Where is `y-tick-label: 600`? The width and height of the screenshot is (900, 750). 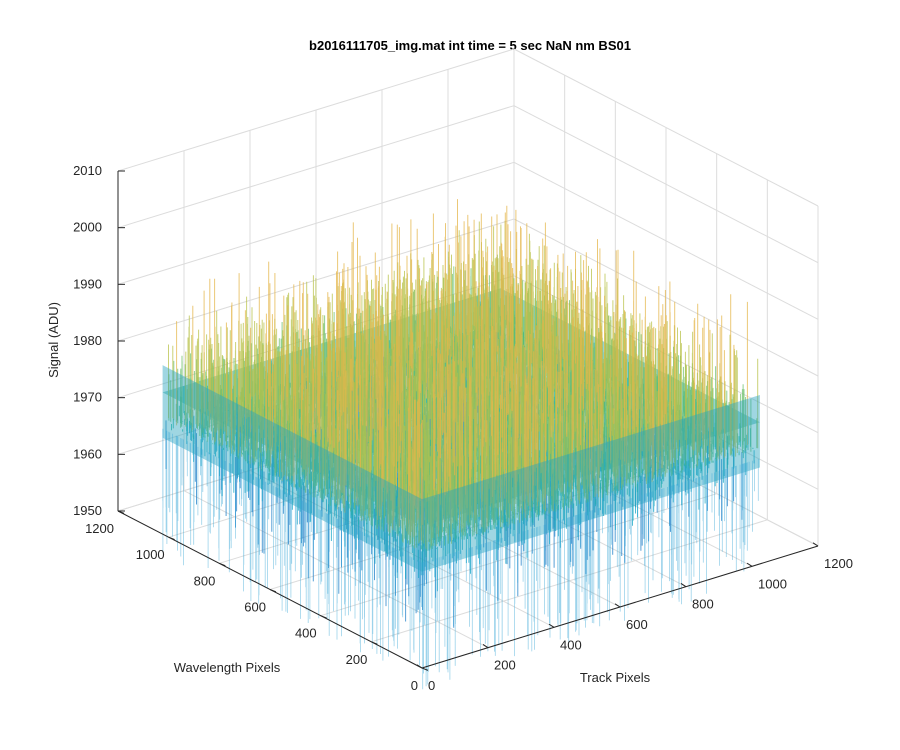
y-tick-label: 600 is located at coordinates (255, 607).